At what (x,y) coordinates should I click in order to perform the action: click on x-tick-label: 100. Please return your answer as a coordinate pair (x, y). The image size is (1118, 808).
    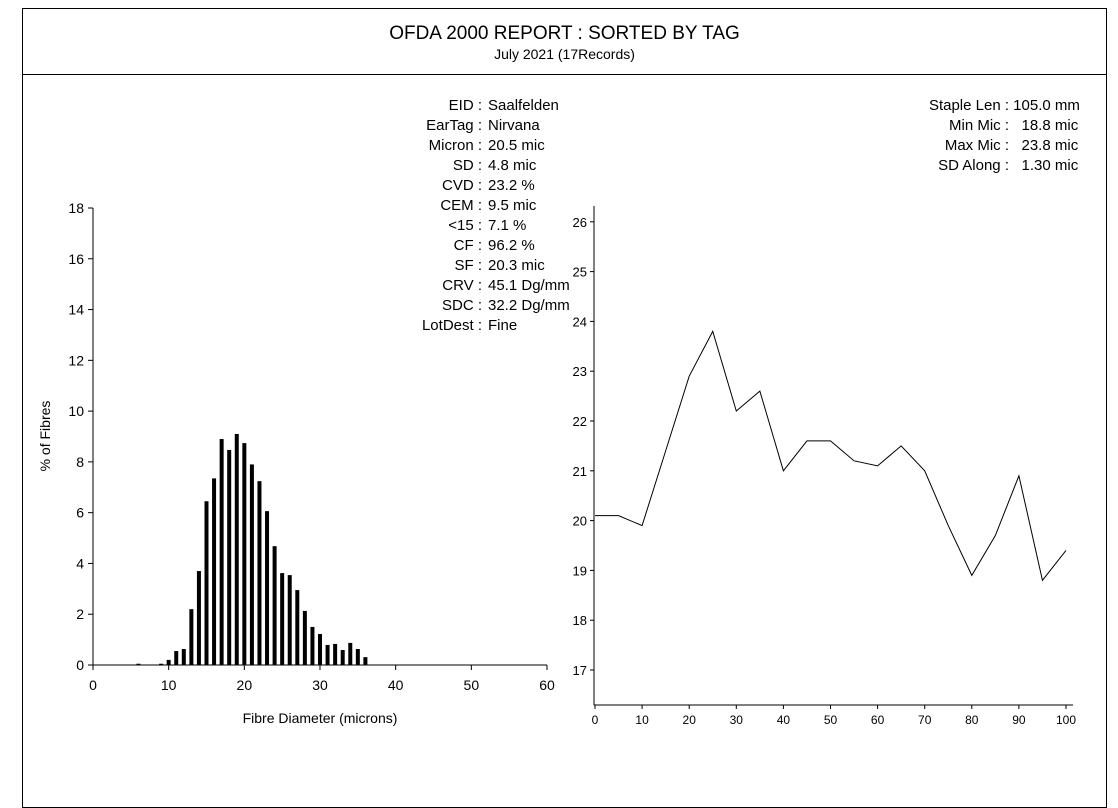
    Looking at the image, I should click on (1066, 720).